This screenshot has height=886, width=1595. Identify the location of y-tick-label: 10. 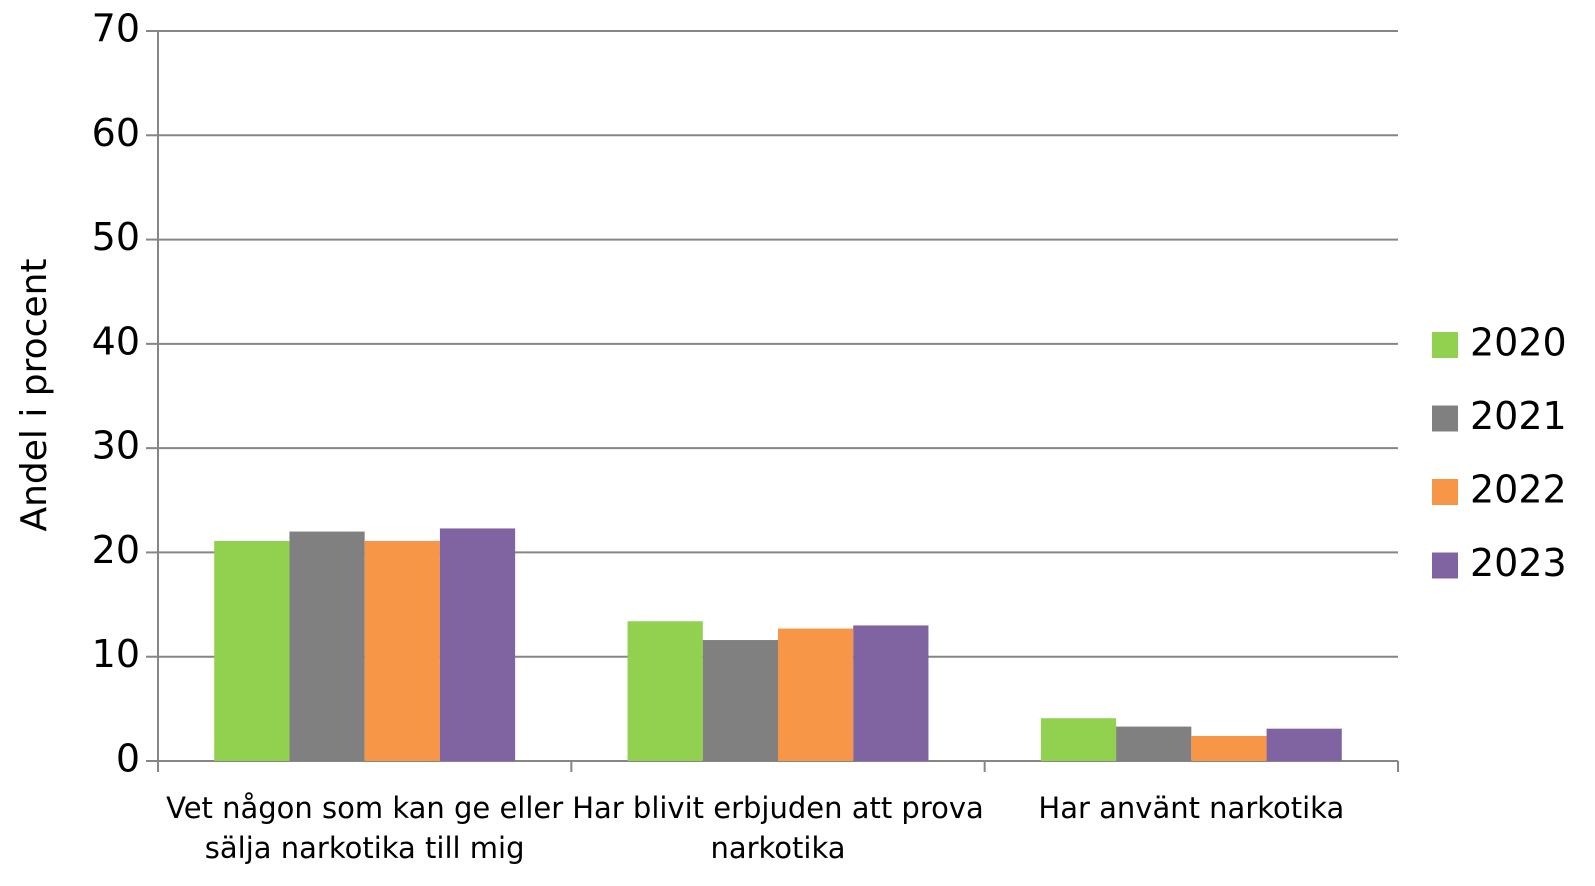
(116, 654).